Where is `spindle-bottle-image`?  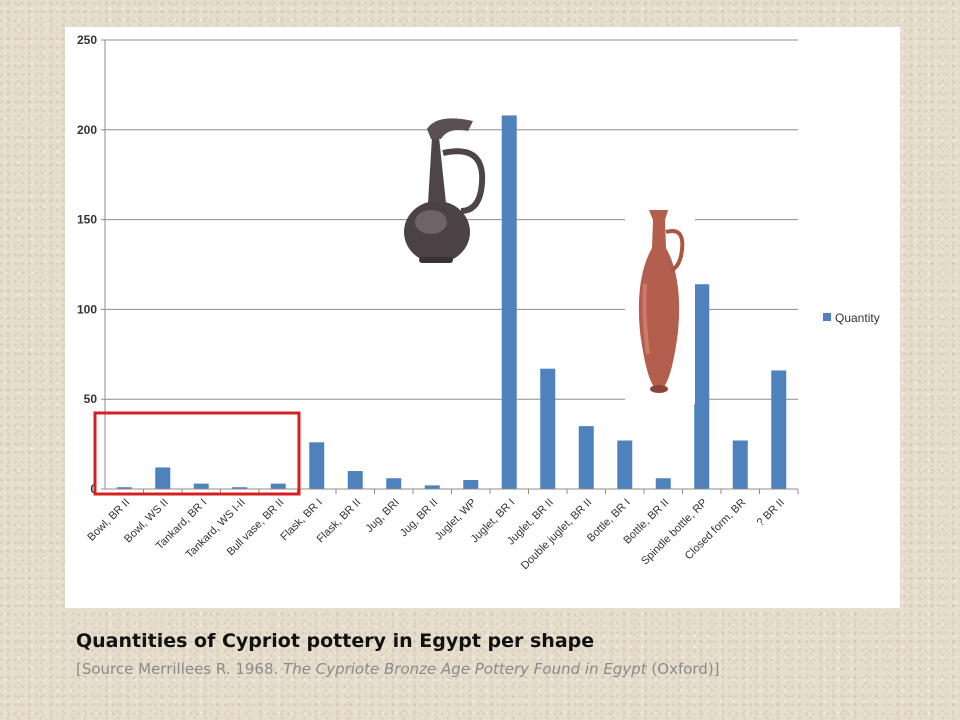
spindle-bottle-image is located at coordinates (660, 304).